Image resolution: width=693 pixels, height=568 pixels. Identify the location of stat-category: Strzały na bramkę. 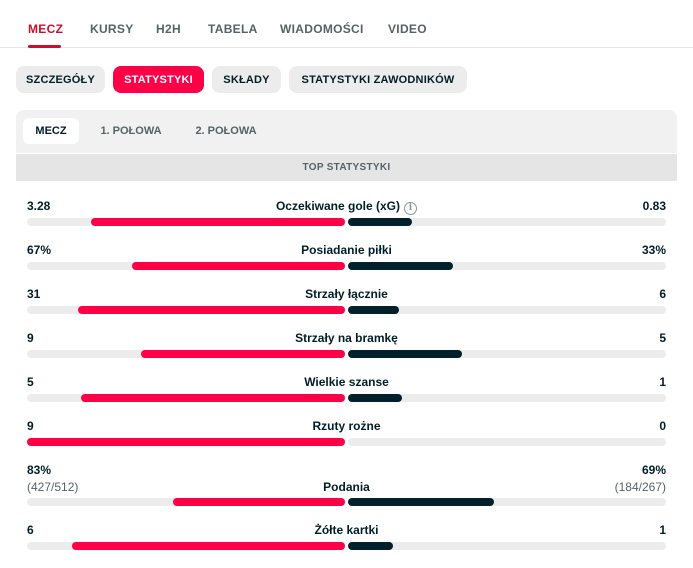
(346, 338).